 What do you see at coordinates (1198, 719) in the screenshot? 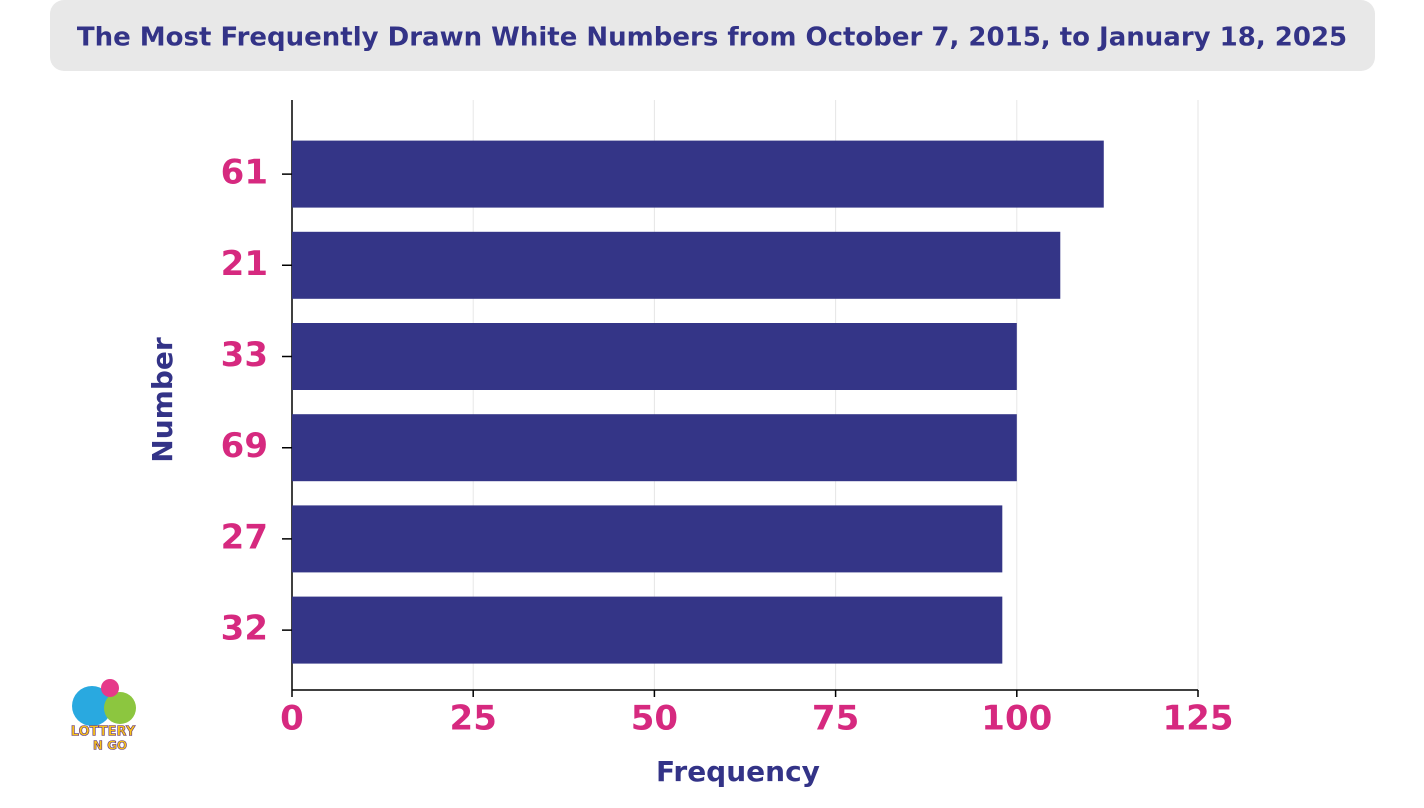
I see `x-tick-label: 125` at bounding box center [1198, 719].